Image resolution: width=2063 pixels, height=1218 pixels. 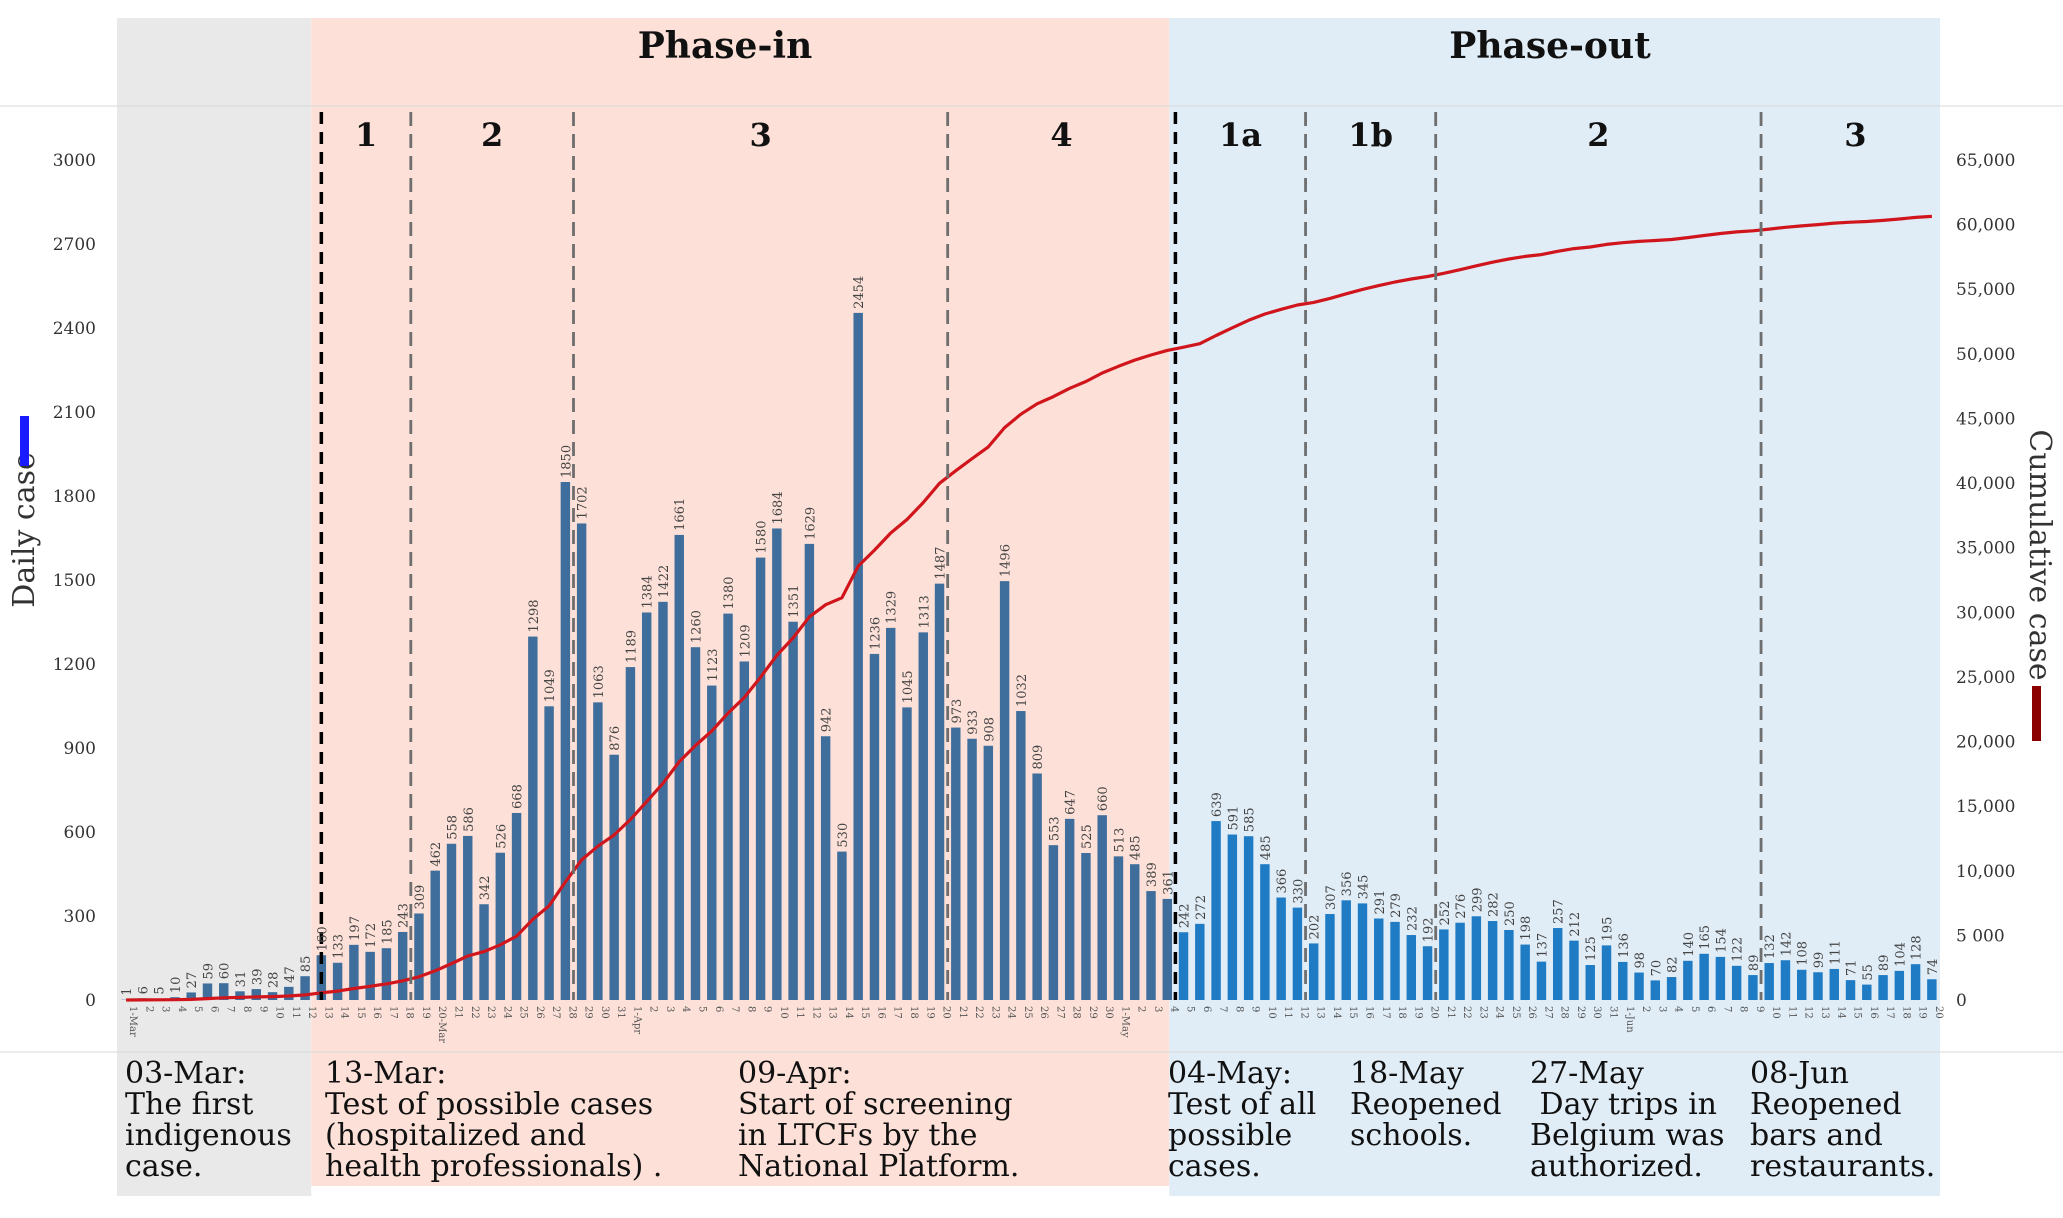 What do you see at coordinates (160, 990) in the screenshot?
I see `bar-value-label: 5` at bounding box center [160, 990].